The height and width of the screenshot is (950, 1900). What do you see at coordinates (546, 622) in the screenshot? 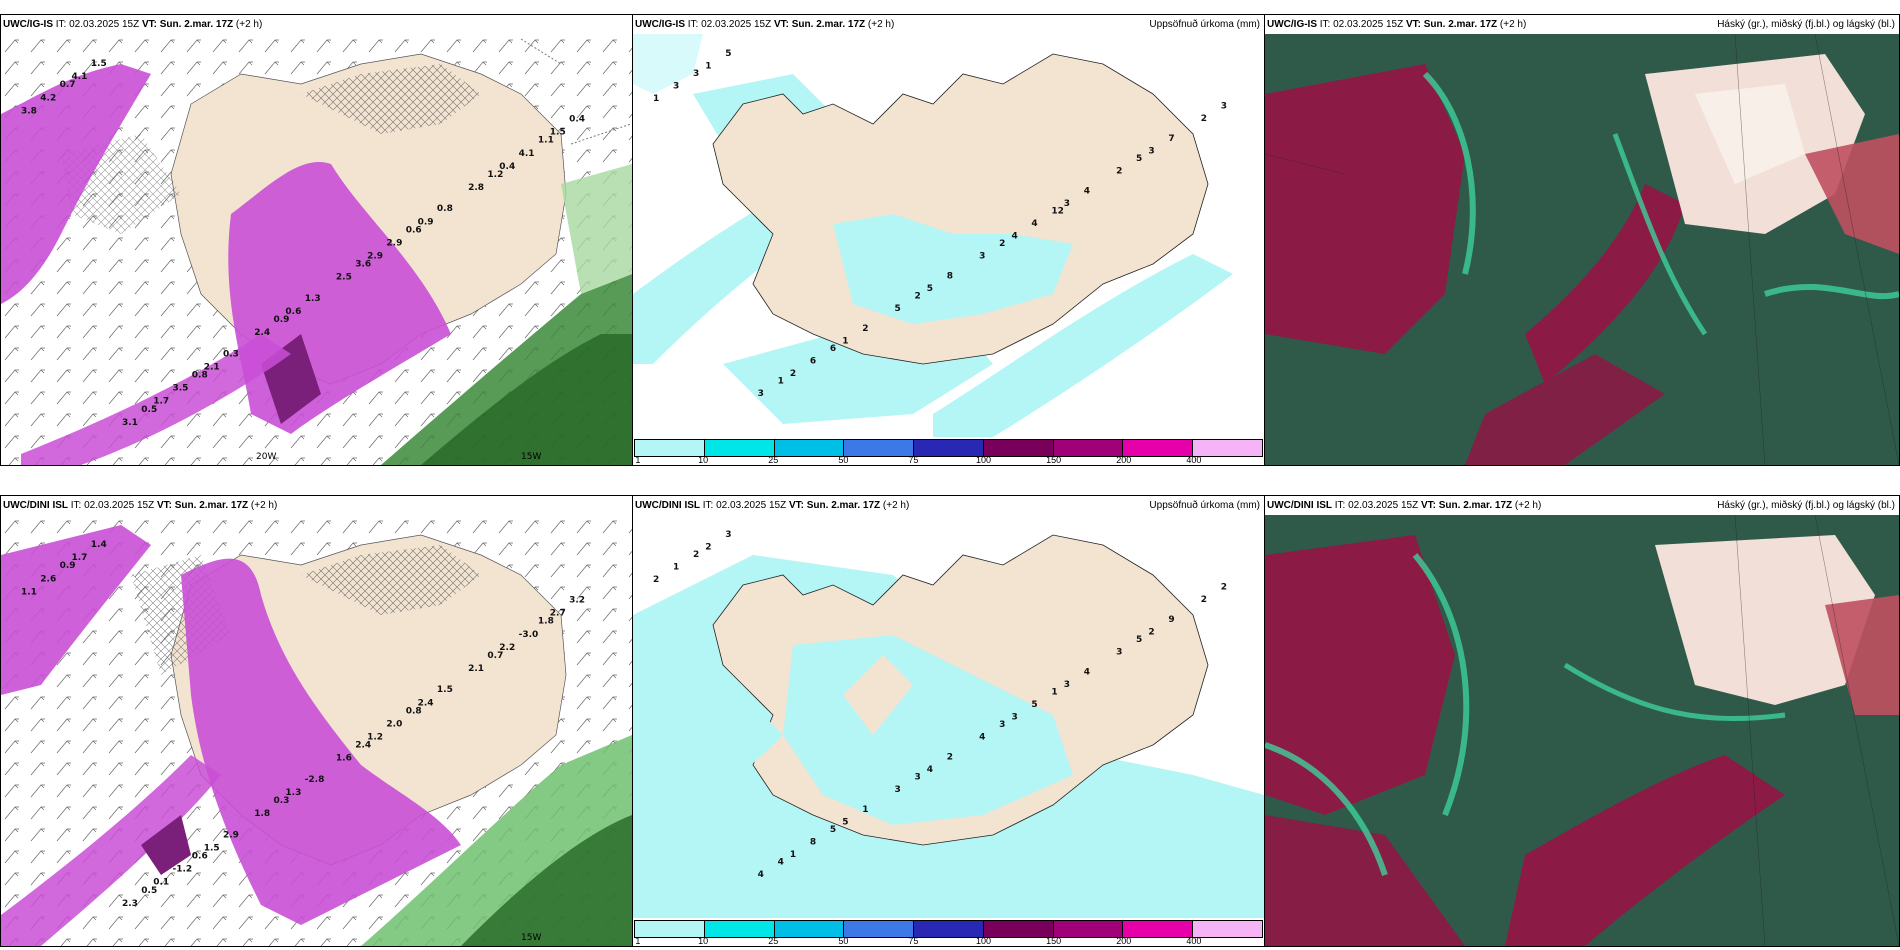
I see `map-value-label: 1.8` at bounding box center [546, 622].